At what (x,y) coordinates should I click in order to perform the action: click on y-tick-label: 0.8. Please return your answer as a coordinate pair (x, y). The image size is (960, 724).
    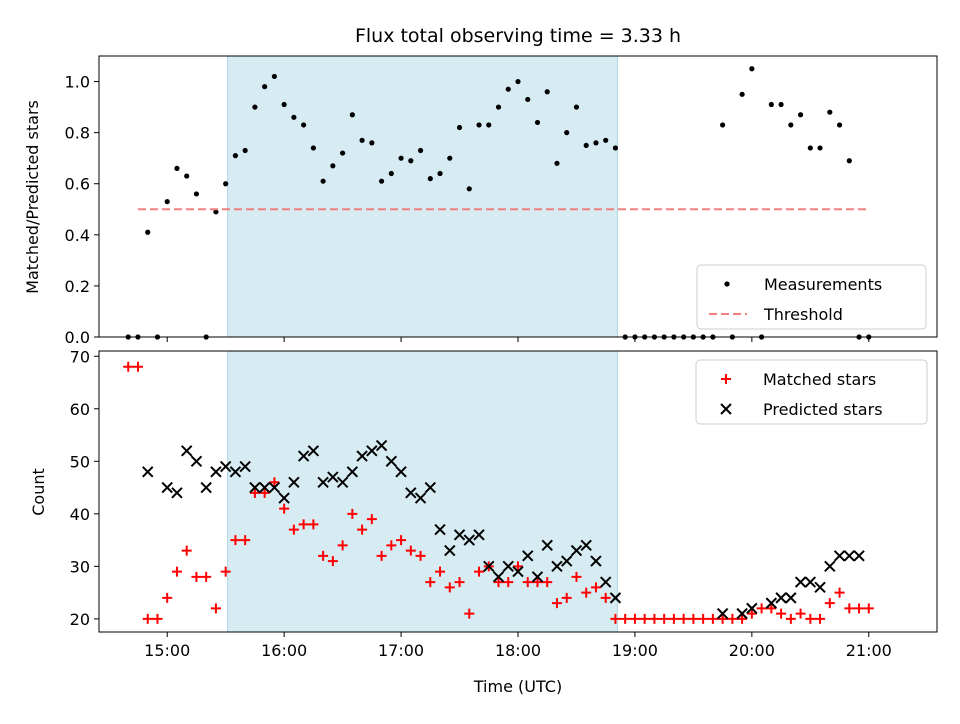
    Looking at the image, I should click on (77, 133).